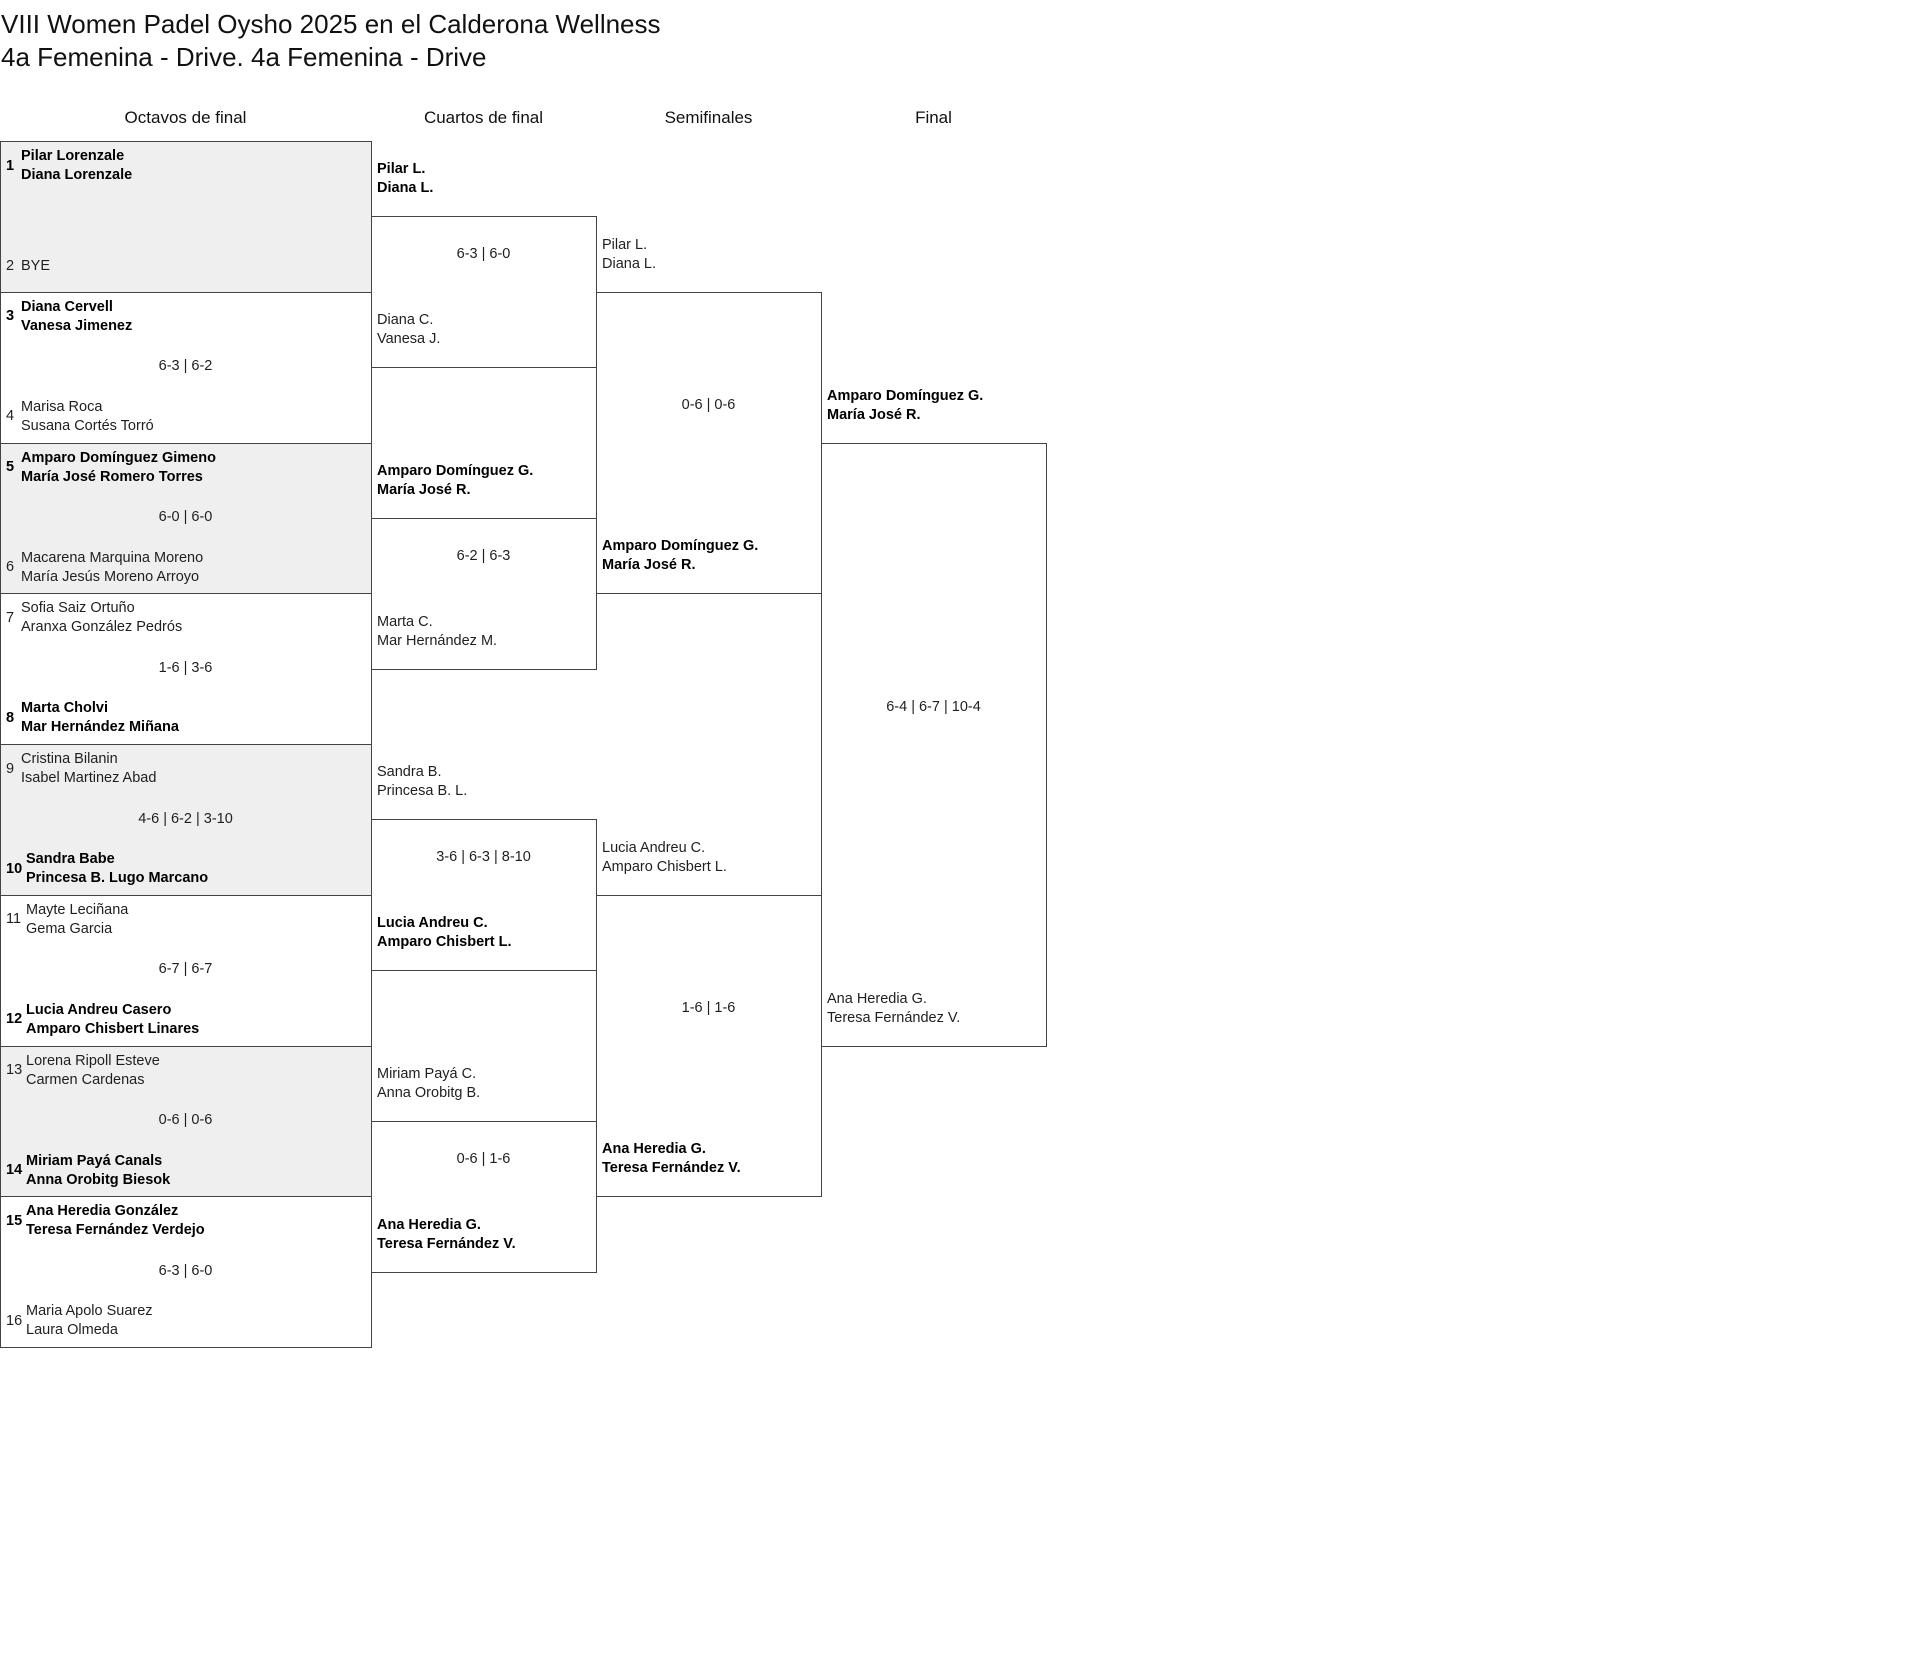  I want to click on category-subtitle: 4a Femenina - Drive. 4a Femenina - Drive, so click(244, 57).